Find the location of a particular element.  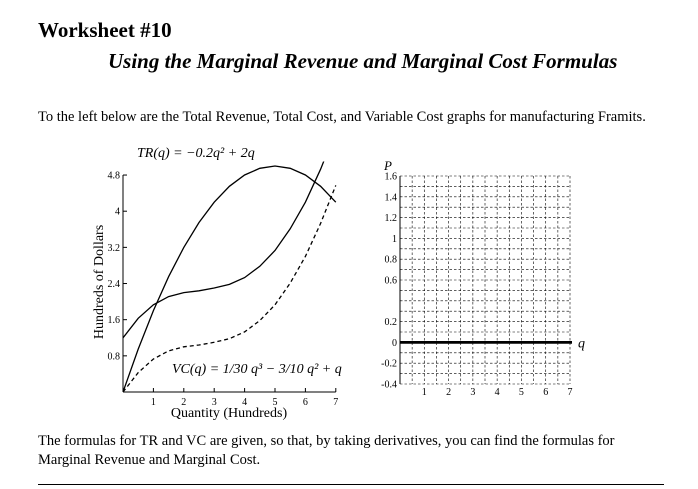

y-tick-label: 0.8 is located at coordinates (114, 356).